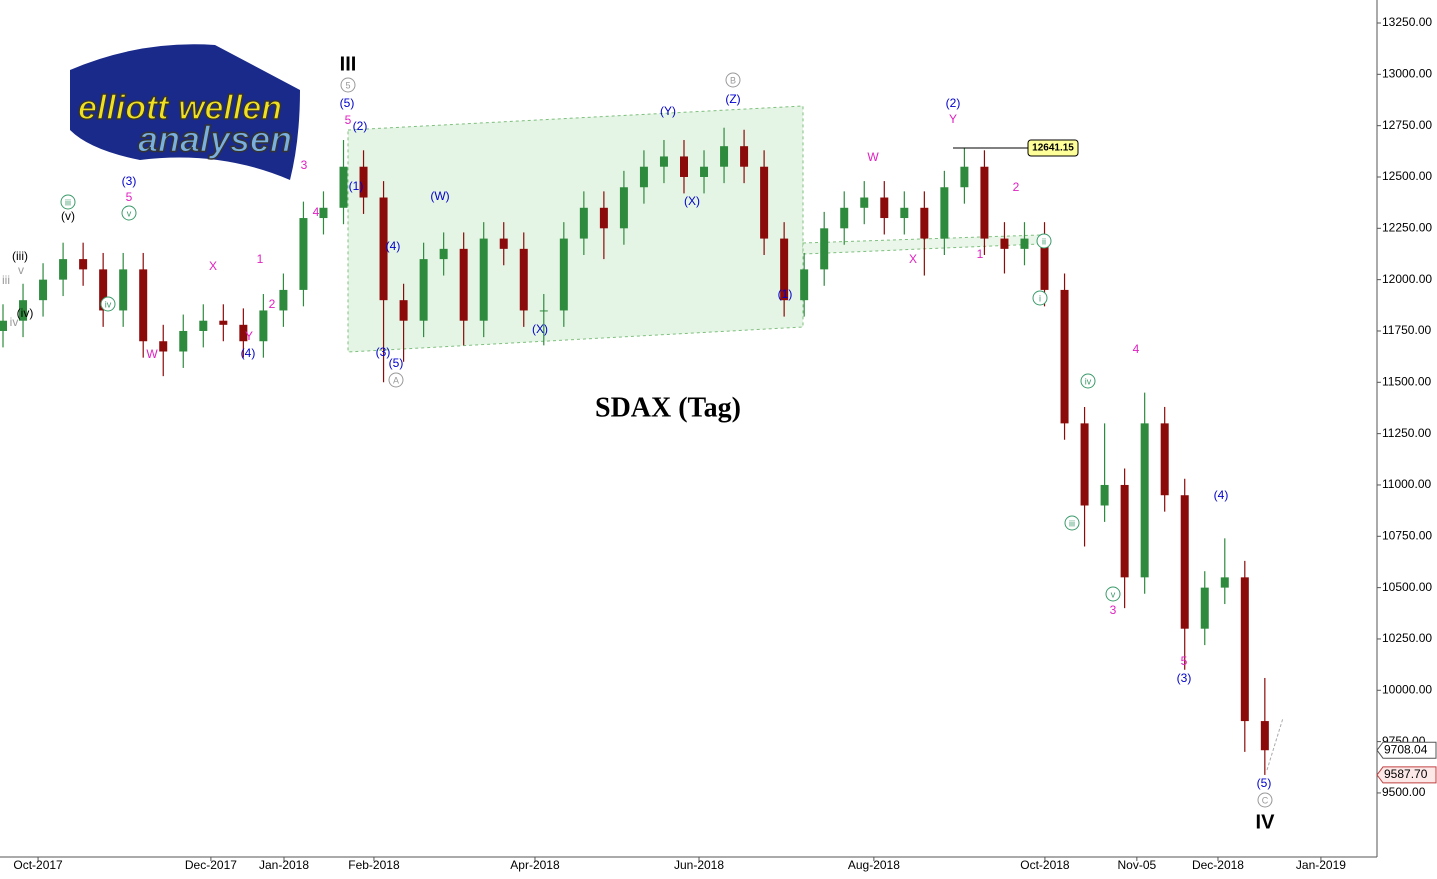  Describe the element at coordinates (1407, 279) in the screenshot. I see `y-tick-label: 12000.00` at that location.